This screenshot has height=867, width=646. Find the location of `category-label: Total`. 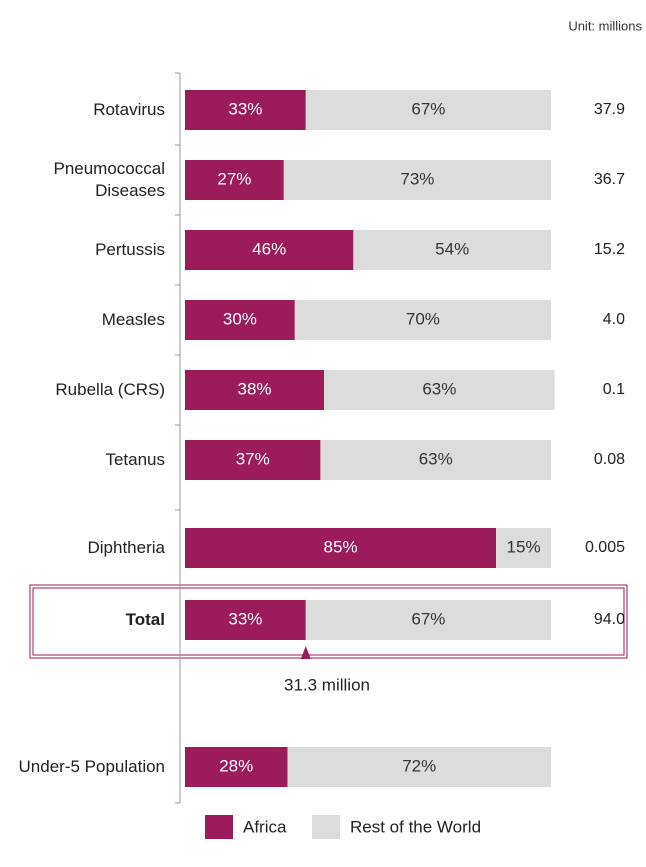

category-label: Total is located at coordinates (145, 619).